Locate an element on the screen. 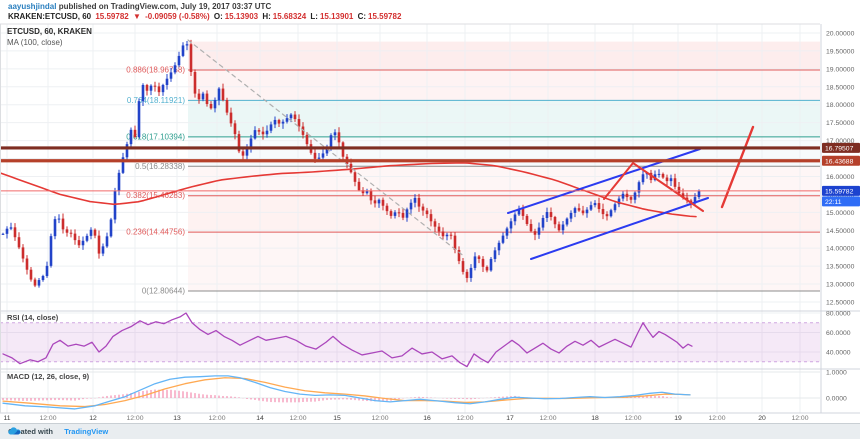 This screenshot has height=439, width=860. chart-legend-symbol: ETCUSD, 60, KRAKEN is located at coordinates (49, 31).